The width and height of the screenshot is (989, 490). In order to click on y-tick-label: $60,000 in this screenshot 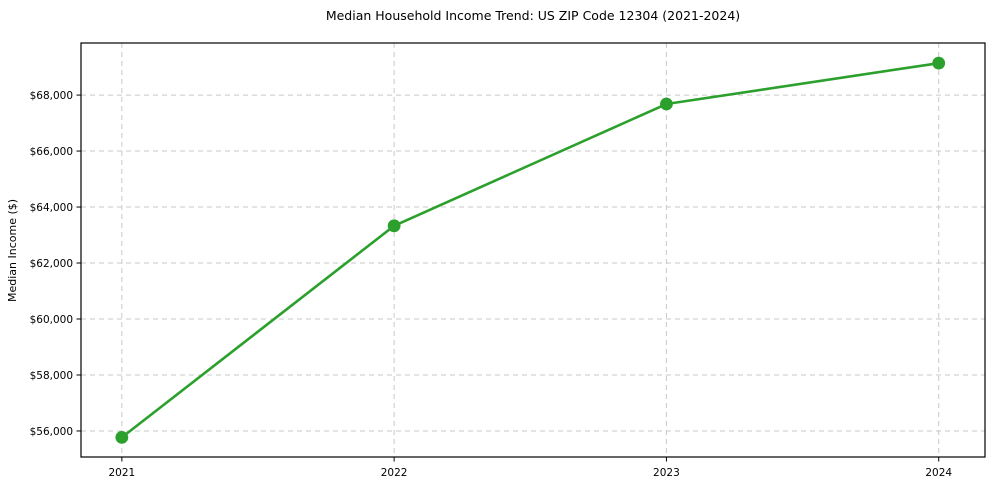, I will do `click(51, 320)`.